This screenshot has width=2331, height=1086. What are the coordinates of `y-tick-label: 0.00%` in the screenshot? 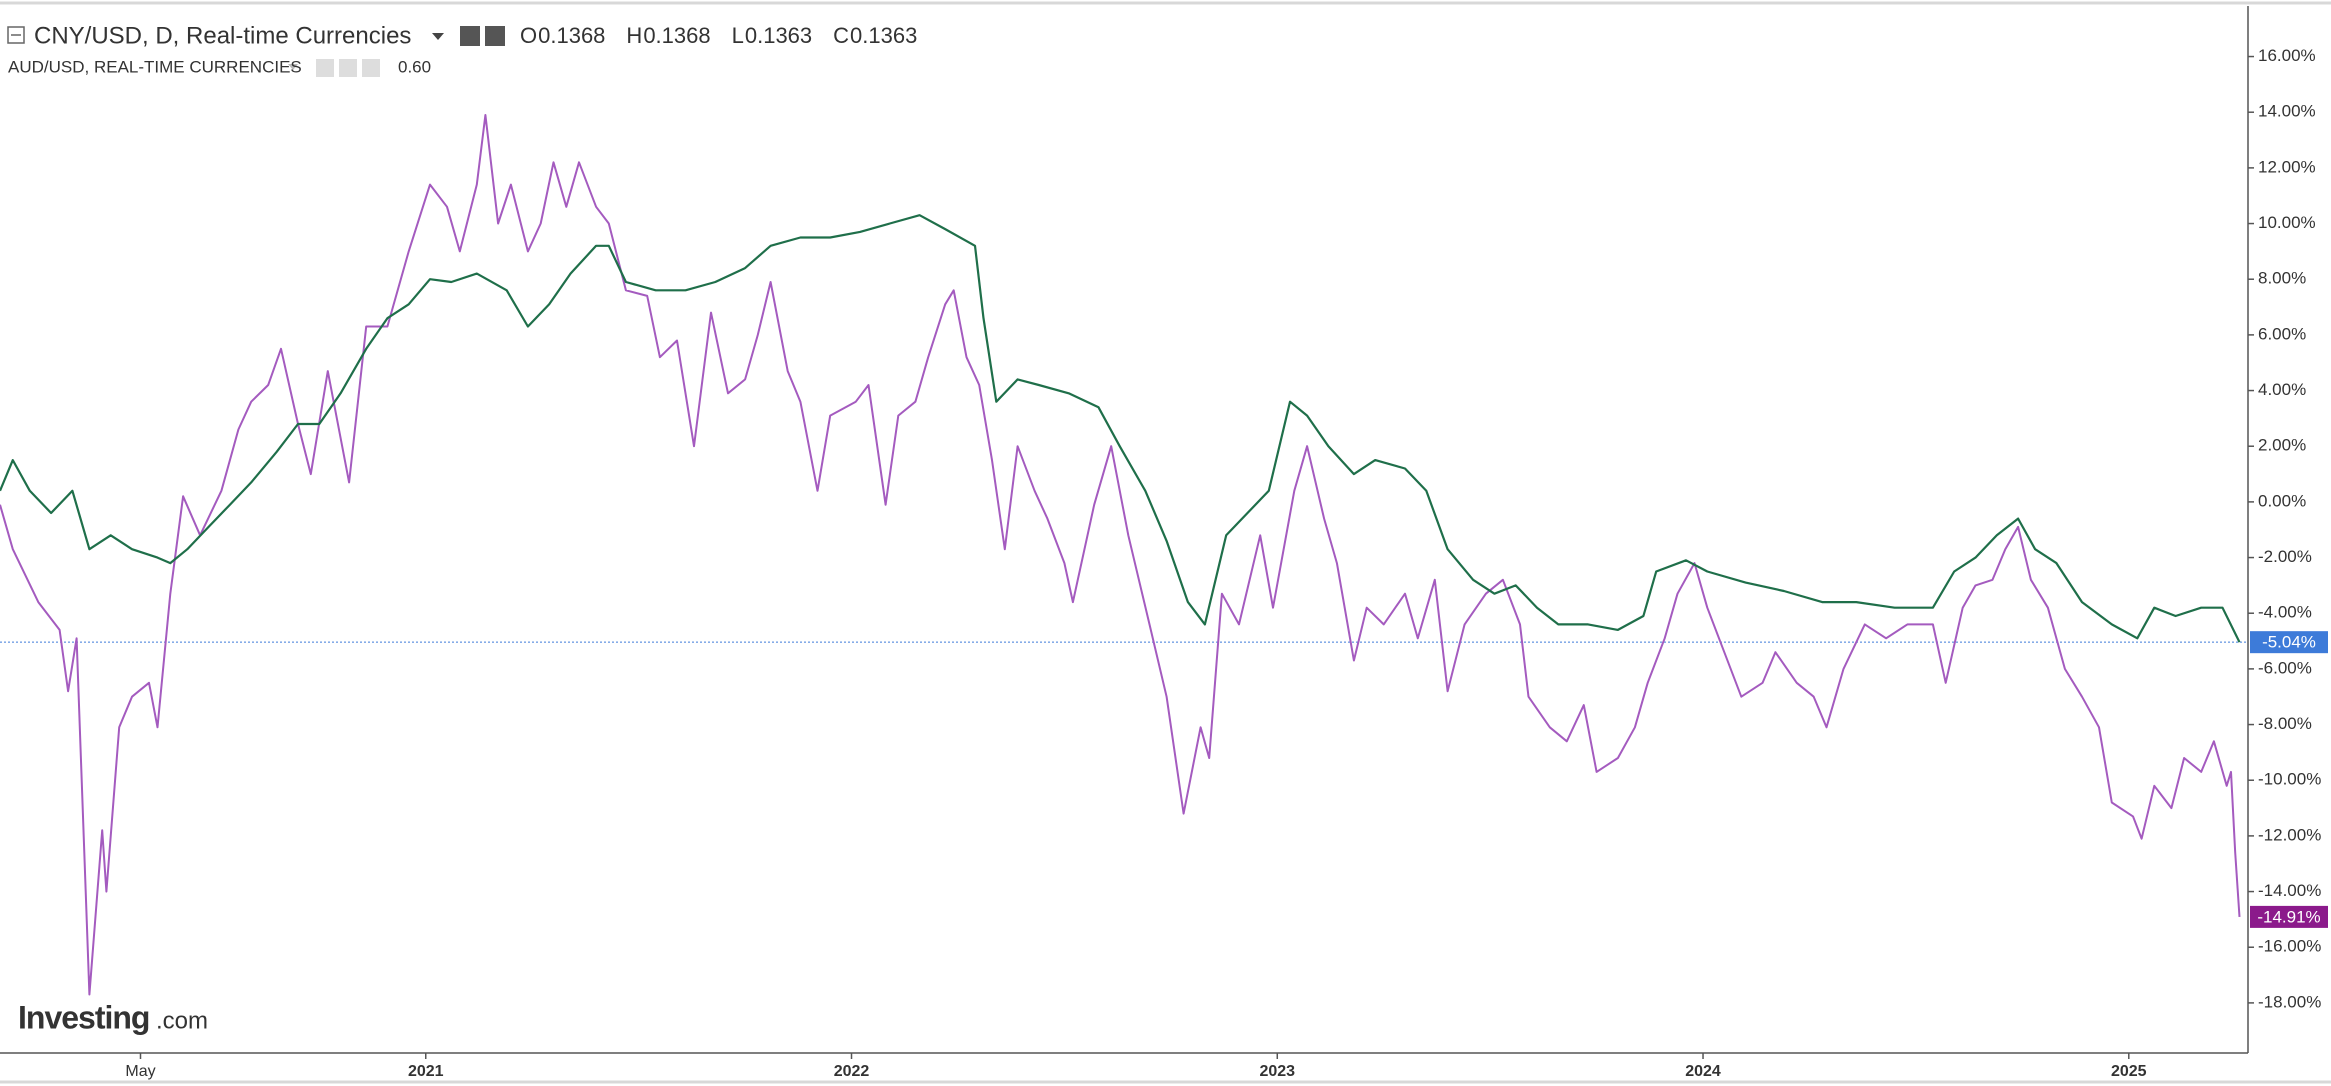 It's located at (2282, 500).